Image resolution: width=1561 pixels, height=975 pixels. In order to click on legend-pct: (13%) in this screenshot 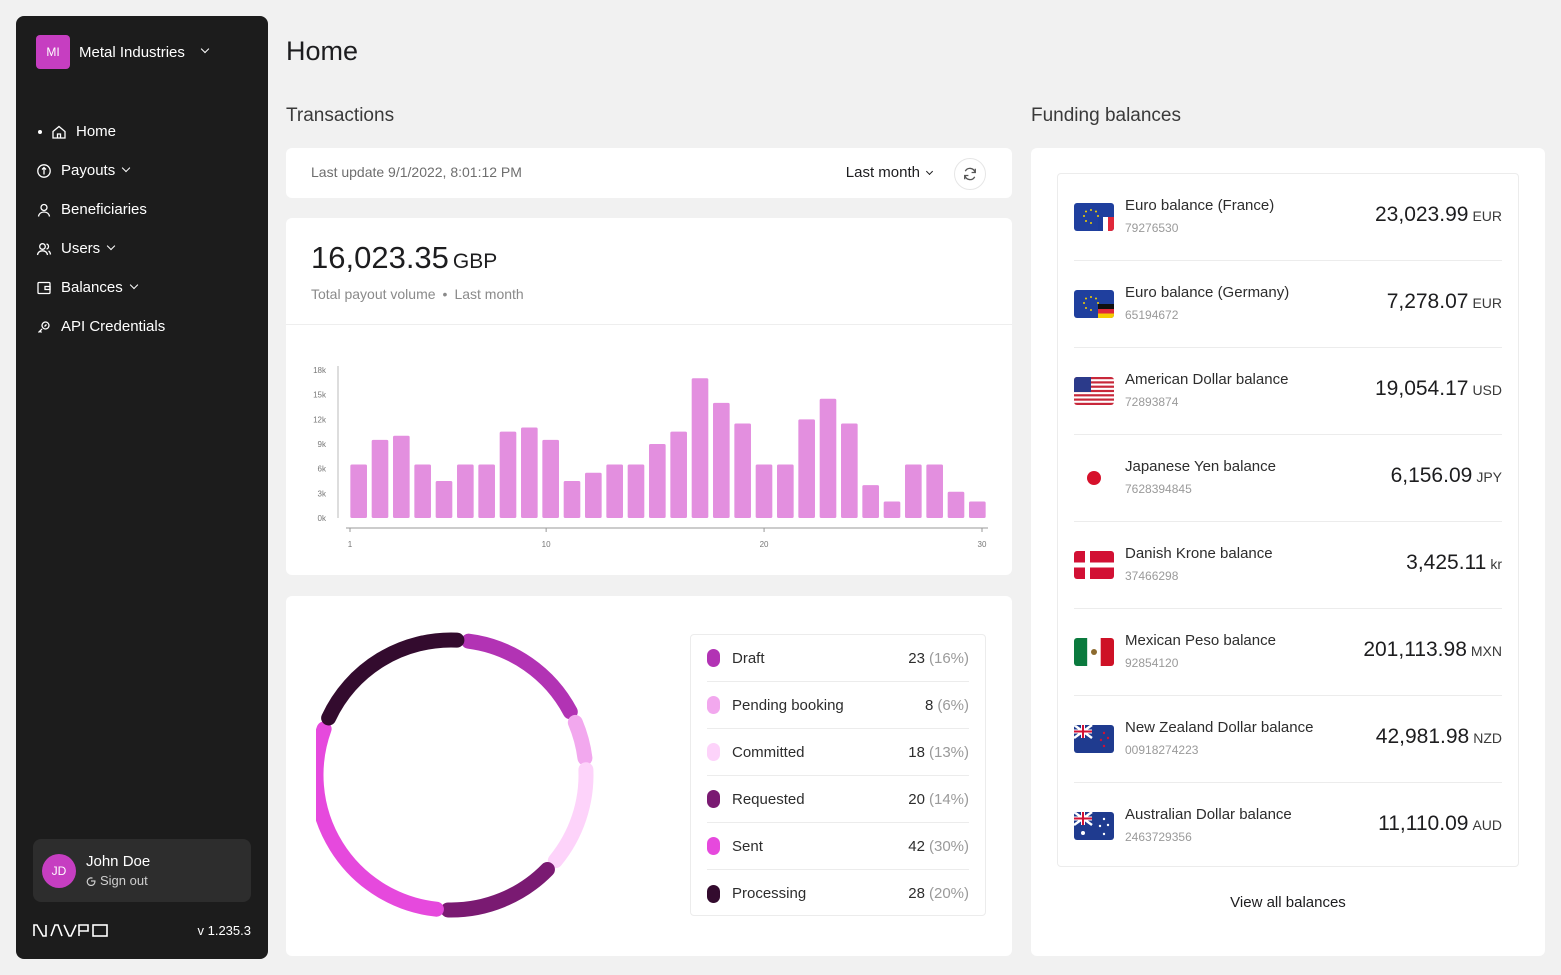, I will do `click(948, 752)`.